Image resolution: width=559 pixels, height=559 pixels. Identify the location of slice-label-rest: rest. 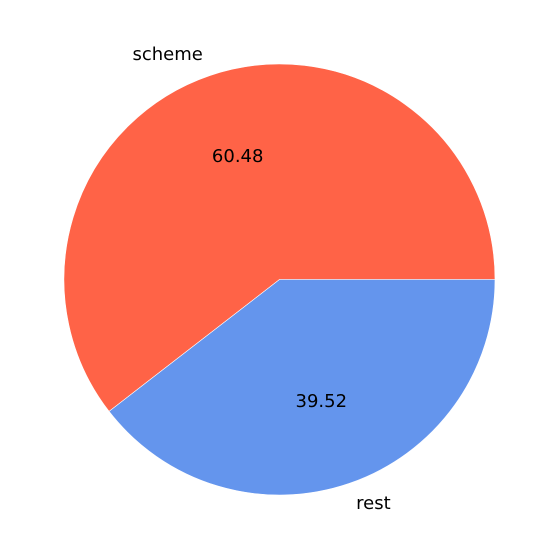
(373, 503).